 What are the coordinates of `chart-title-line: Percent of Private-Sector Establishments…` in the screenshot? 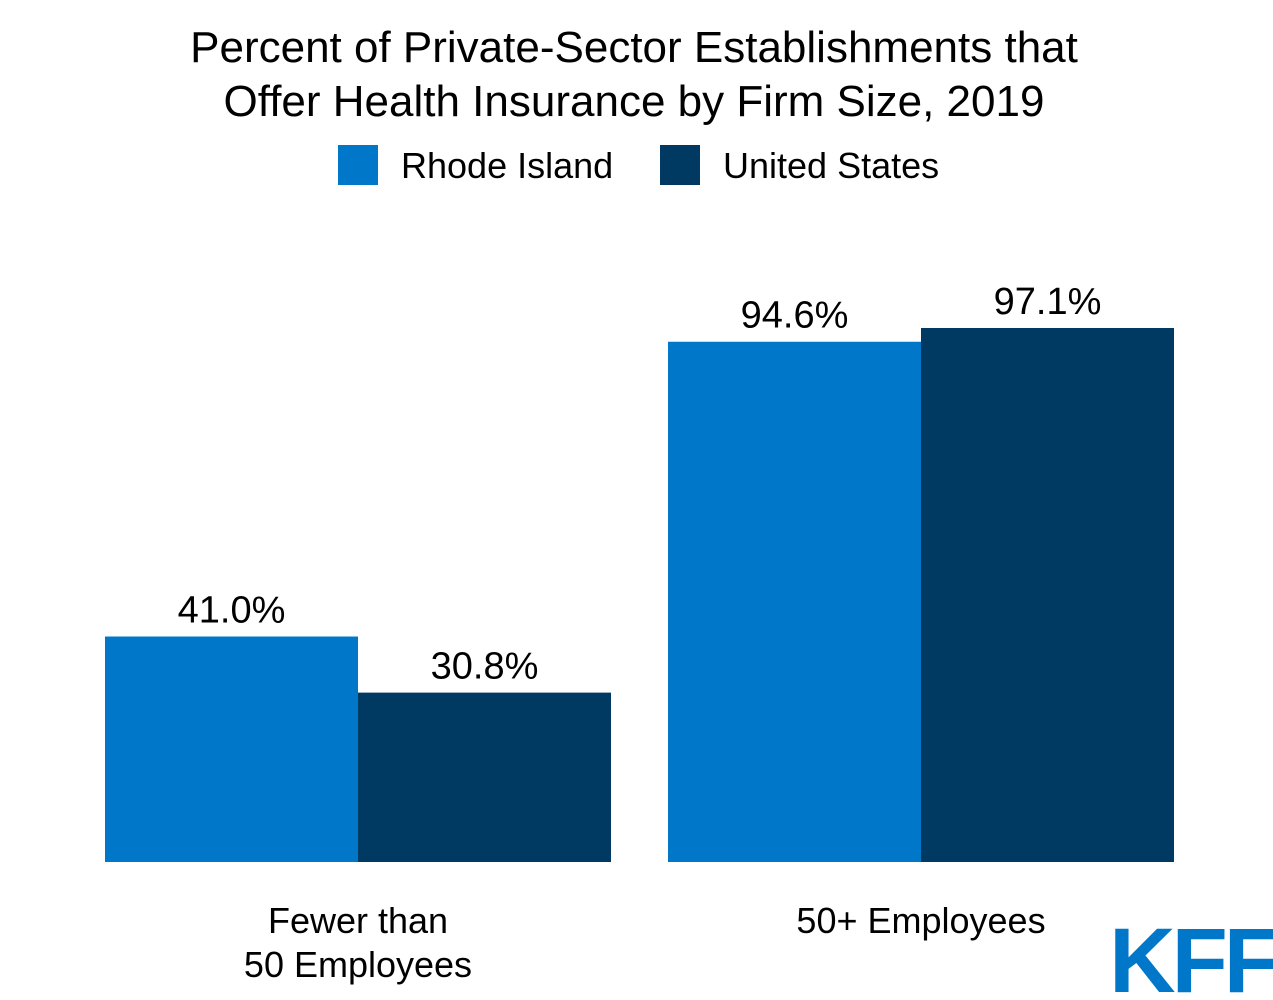 It's located at (634, 47).